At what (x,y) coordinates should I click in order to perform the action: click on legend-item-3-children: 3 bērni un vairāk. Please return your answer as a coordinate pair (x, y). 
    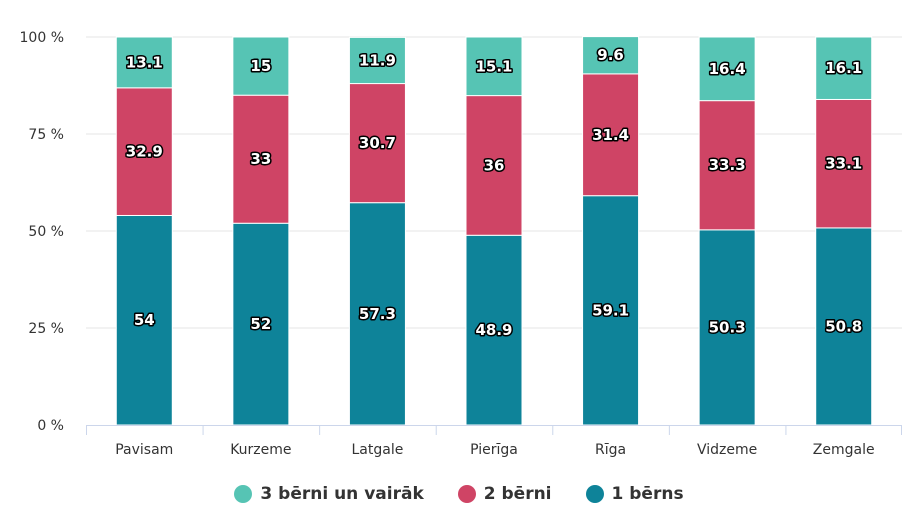
    Looking at the image, I should click on (329, 494).